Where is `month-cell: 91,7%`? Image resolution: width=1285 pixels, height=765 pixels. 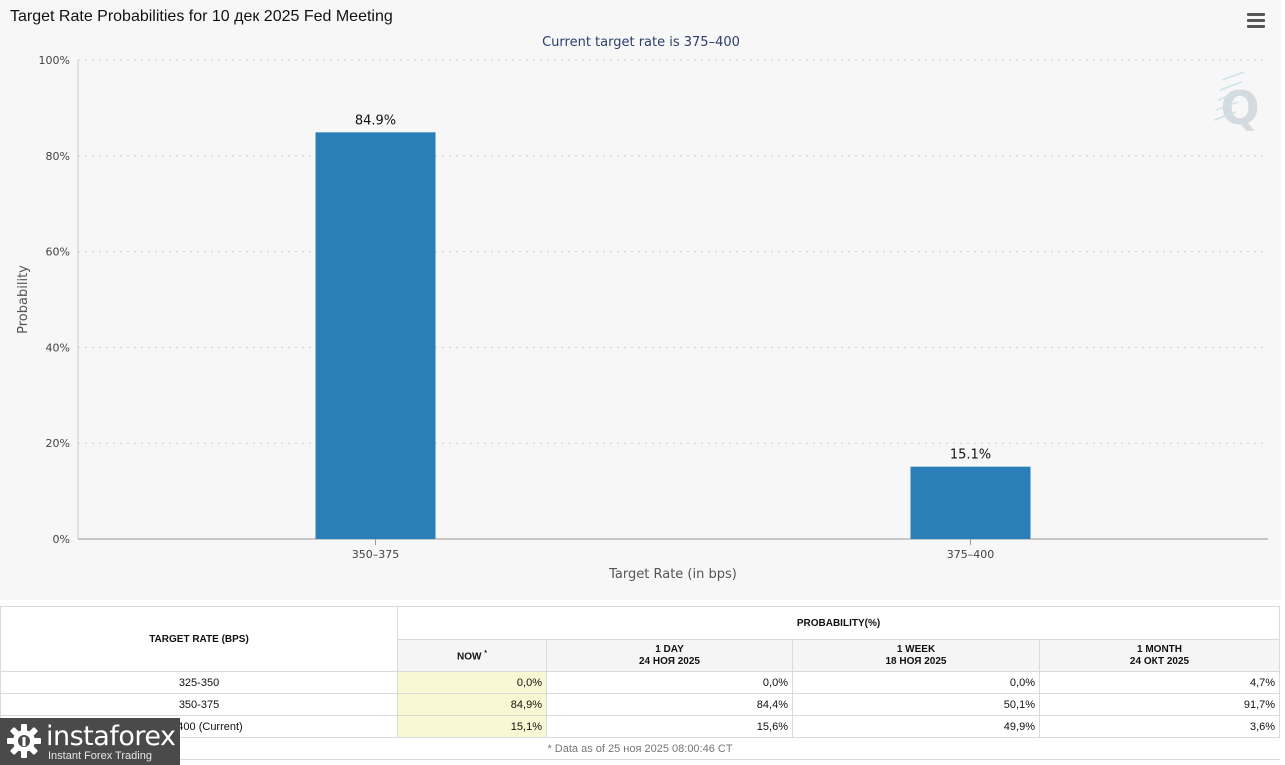 month-cell: 91,7% is located at coordinates (1159, 704).